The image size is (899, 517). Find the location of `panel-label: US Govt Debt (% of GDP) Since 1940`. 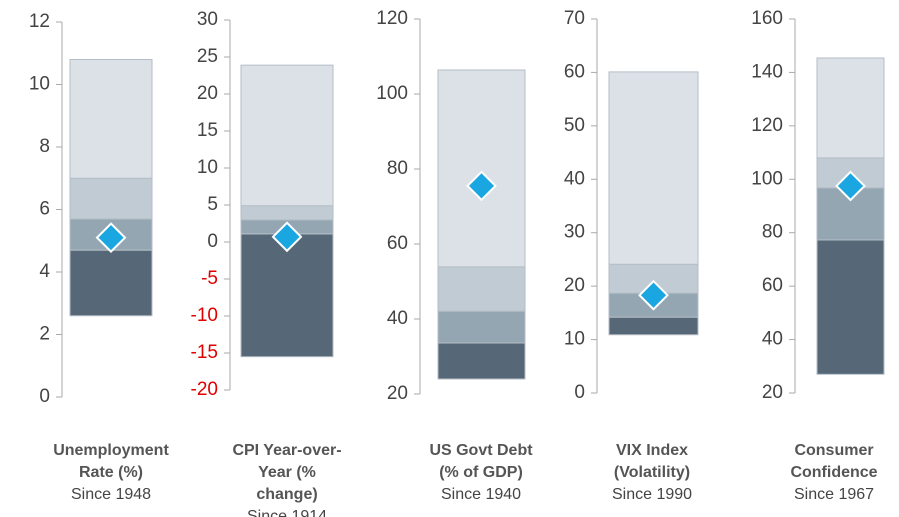

panel-label: US Govt Debt (% of GDP) Since 1940 is located at coordinates (481, 473).